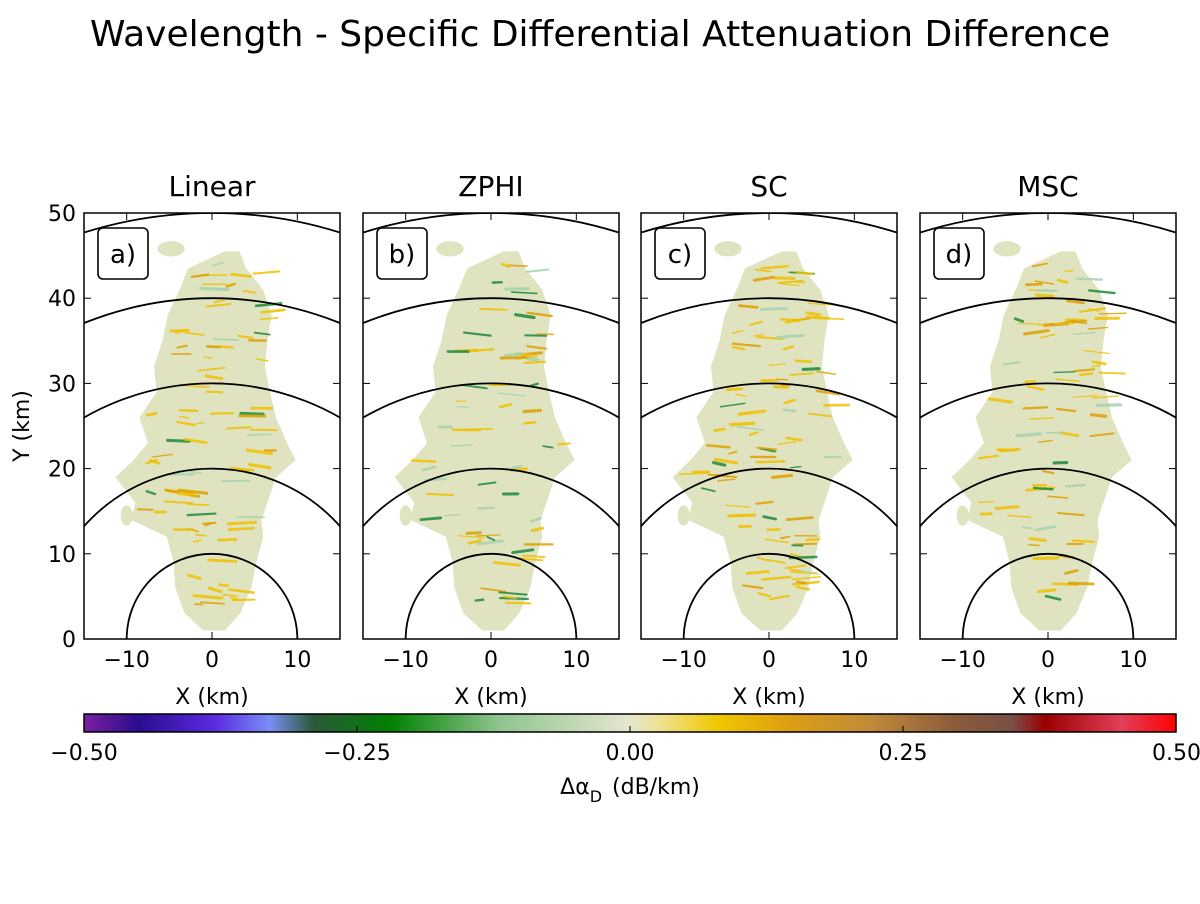 The image size is (1200, 904). Describe the element at coordinates (83, 753) in the screenshot. I see `colorbar-tick-label: −0.50` at that location.